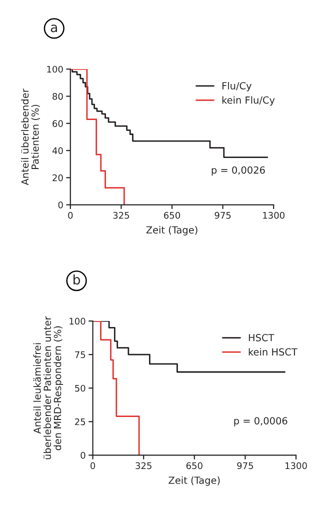  What do you see at coordinates (261, 338) in the screenshot?
I see `legend-label: HSCT` at bounding box center [261, 338].